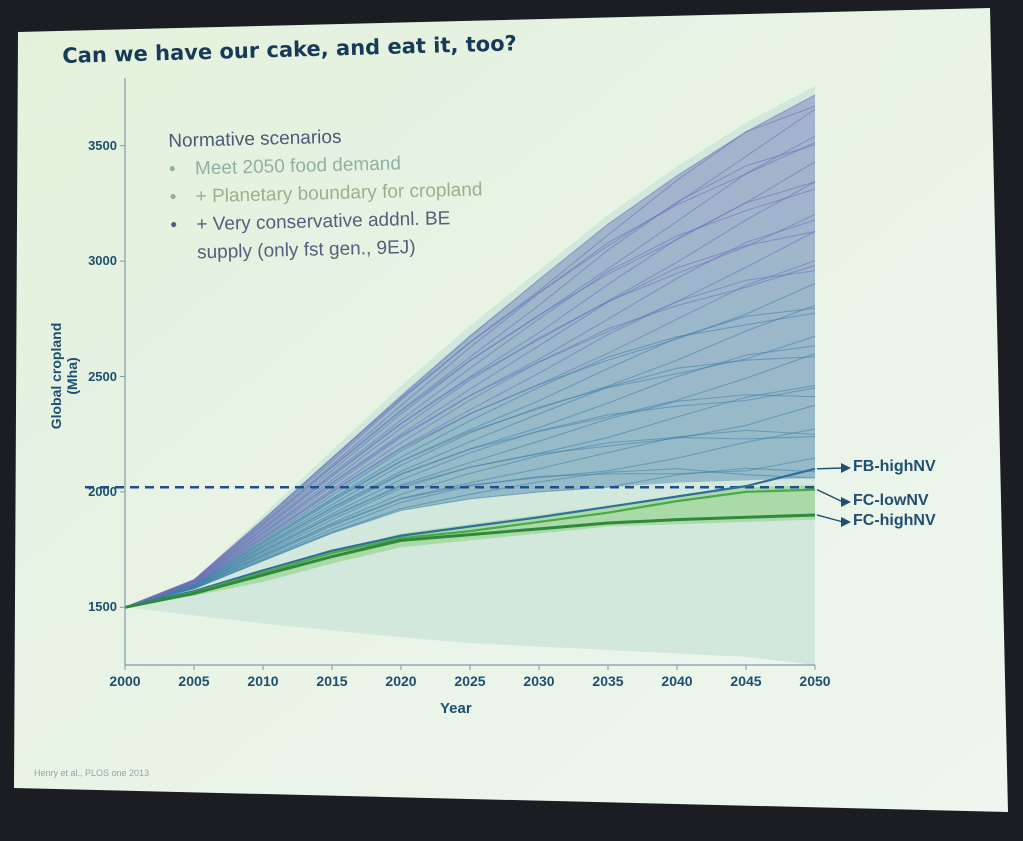 Image resolution: width=1023 pixels, height=841 pixels. What do you see at coordinates (323, 222) in the screenshot?
I see `legend-item-label: + Very conservative addnl. BE` at bounding box center [323, 222].